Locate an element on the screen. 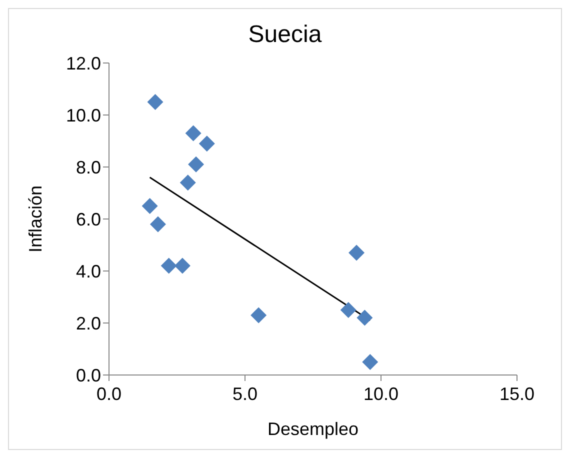 The width and height of the screenshot is (568, 454). y-tick-label: 6.0 is located at coordinates (88, 219).